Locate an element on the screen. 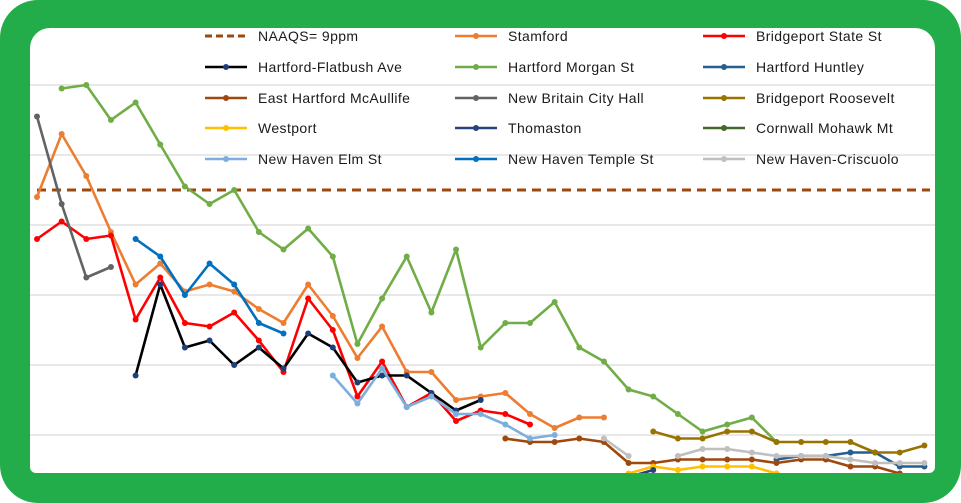  legend-entry: NAAQS= 9ppm is located at coordinates (281, 36).